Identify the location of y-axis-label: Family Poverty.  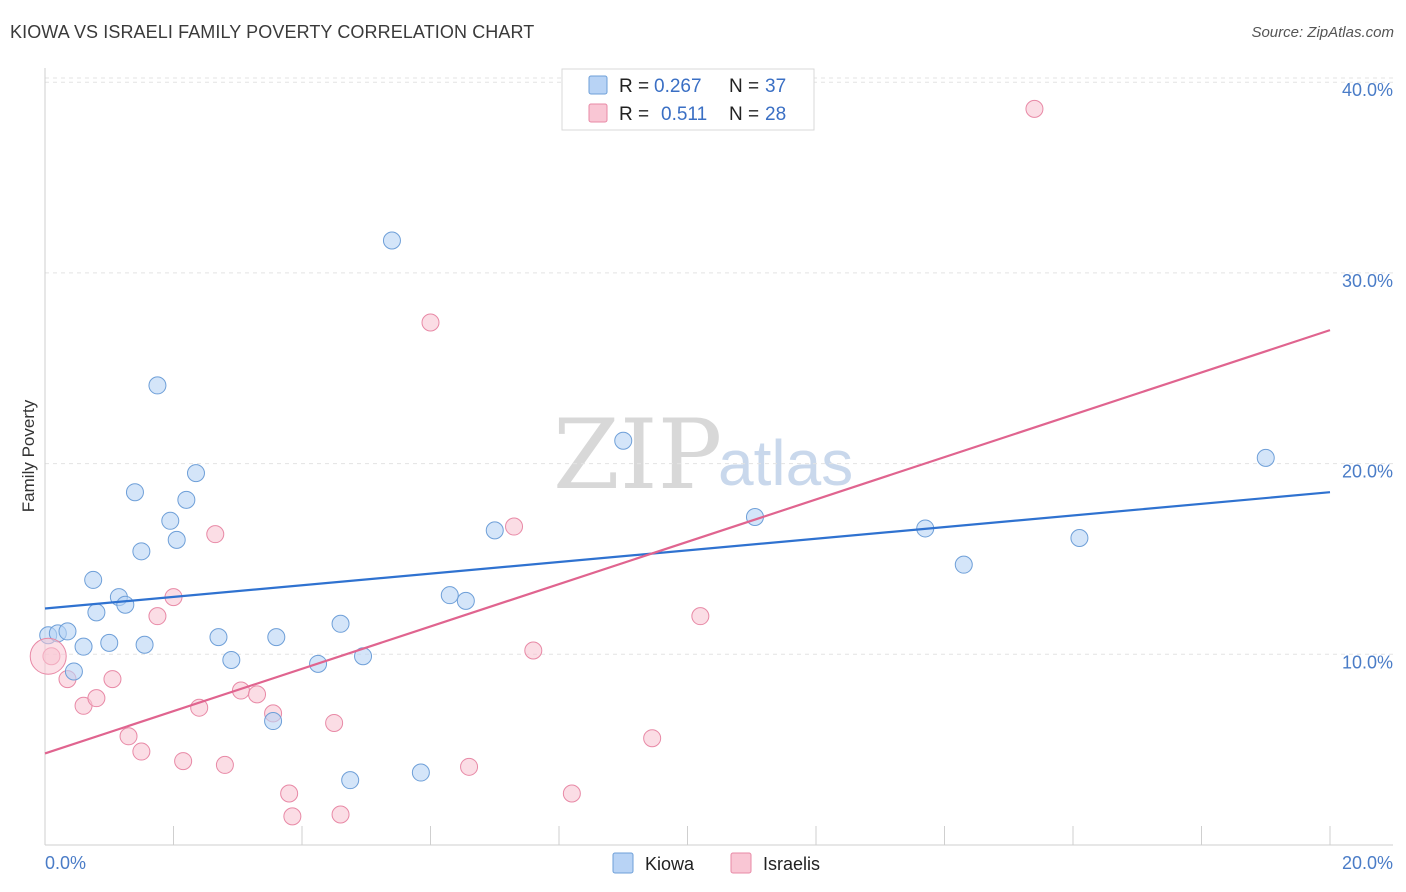
(28, 455).